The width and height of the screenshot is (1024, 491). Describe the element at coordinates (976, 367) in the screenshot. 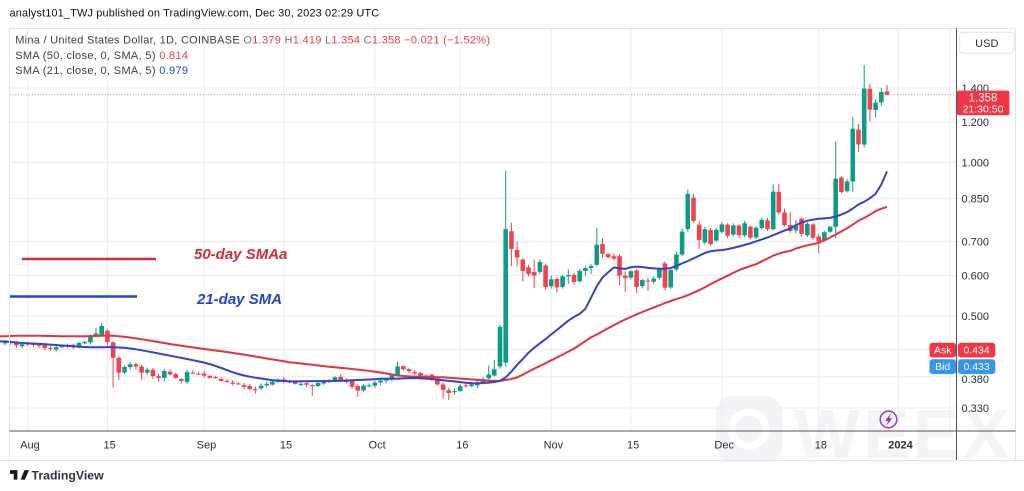

I see `svg-text: 0.433` at that location.